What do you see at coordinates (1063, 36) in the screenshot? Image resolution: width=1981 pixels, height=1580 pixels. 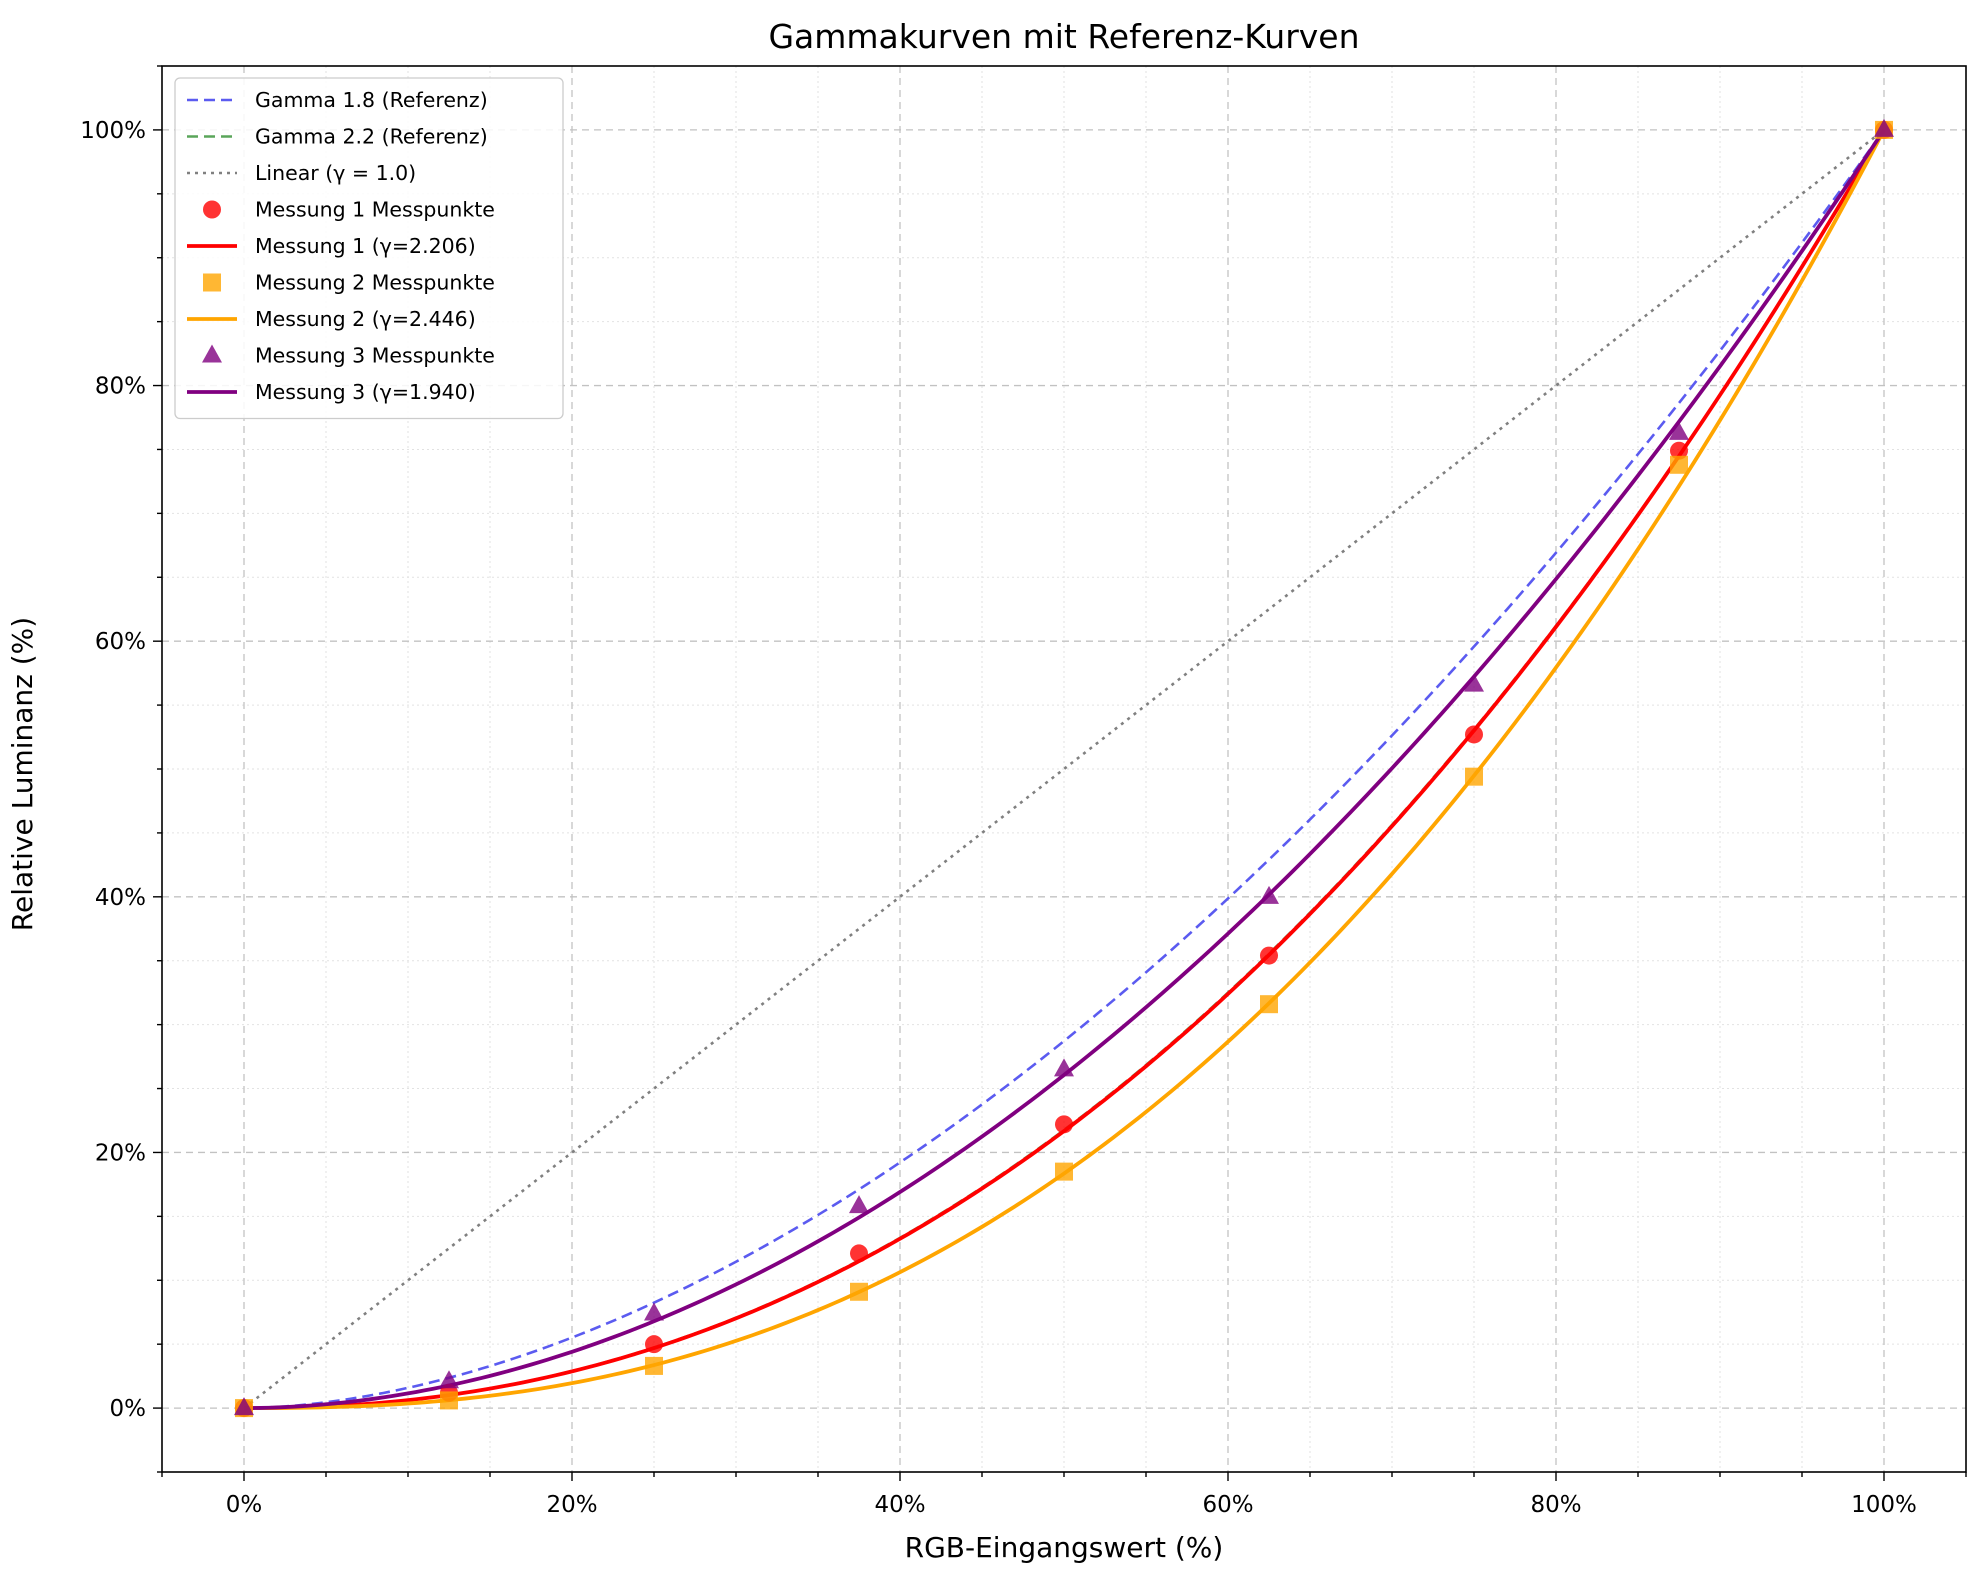 I see `chart-title: Gammakurven mit Referenz-Kurven` at bounding box center [1063, 36].